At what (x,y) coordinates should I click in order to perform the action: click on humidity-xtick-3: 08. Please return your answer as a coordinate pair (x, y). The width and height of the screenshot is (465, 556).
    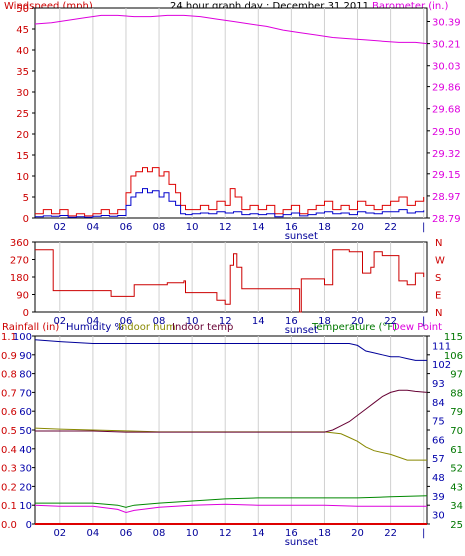
    Looking at the image, I should click on (159, 533).